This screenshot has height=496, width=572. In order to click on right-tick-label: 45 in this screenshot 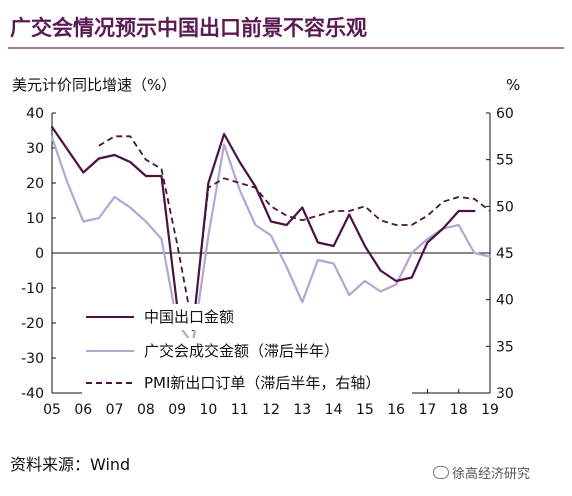, I will do `click(505, 254)`.